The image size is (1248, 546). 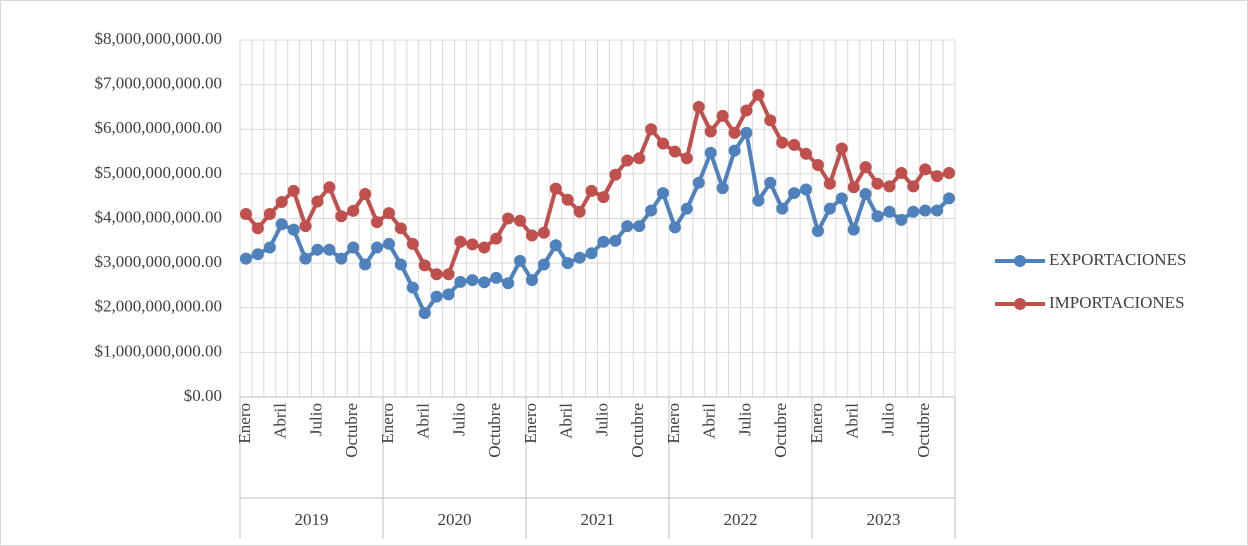 What do you see at coordinates (159, 83) in the screenshot?
I see `y-tick-label: $7,000,000,000.00` at bounding box center [159, 83].